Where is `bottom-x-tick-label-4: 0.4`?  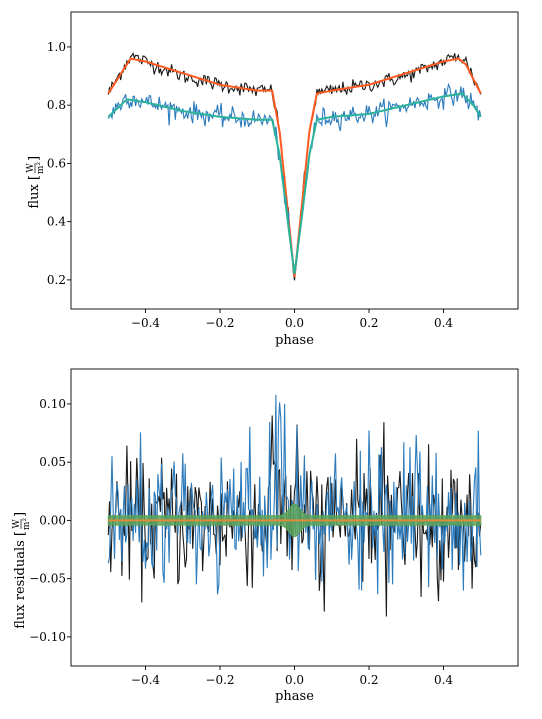
bottom-x-tick-label-4: 0.4 is located at coordinates (443, 680).